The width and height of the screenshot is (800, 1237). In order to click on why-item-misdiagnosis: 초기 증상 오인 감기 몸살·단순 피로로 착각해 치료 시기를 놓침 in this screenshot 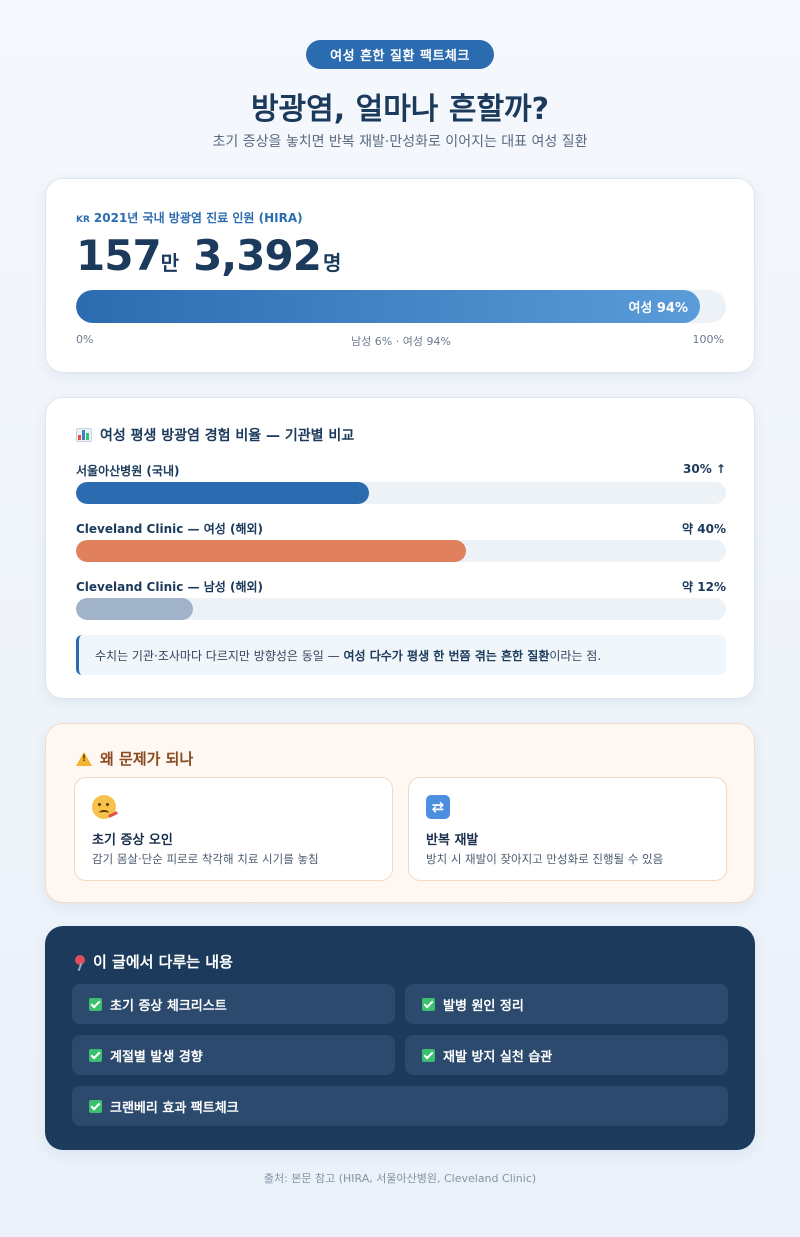, I will do `click(233, 829)`.